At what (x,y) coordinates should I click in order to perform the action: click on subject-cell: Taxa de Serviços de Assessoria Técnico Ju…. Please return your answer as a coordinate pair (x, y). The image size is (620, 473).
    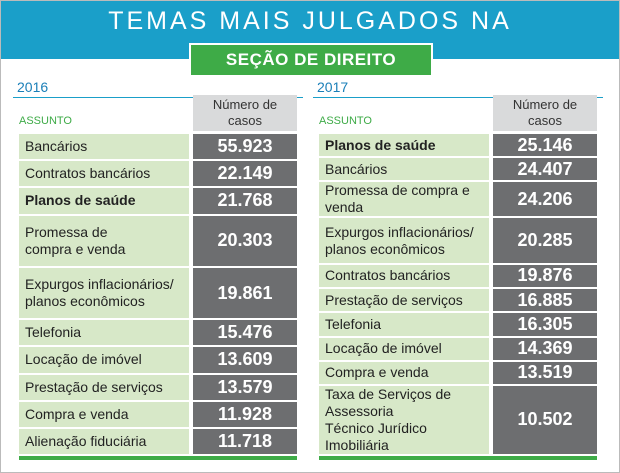
    Looking at the image, I should click on (404, 419).